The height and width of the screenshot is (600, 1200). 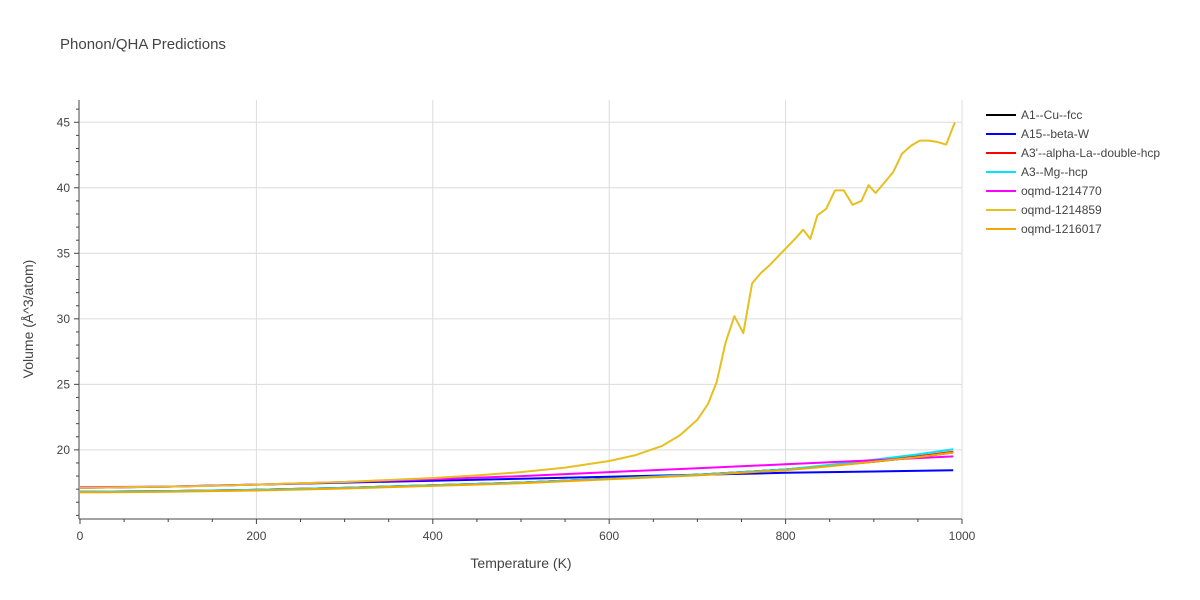 I want to click on legend-label: oqmd-1216017, so click(x=1061, y=229).